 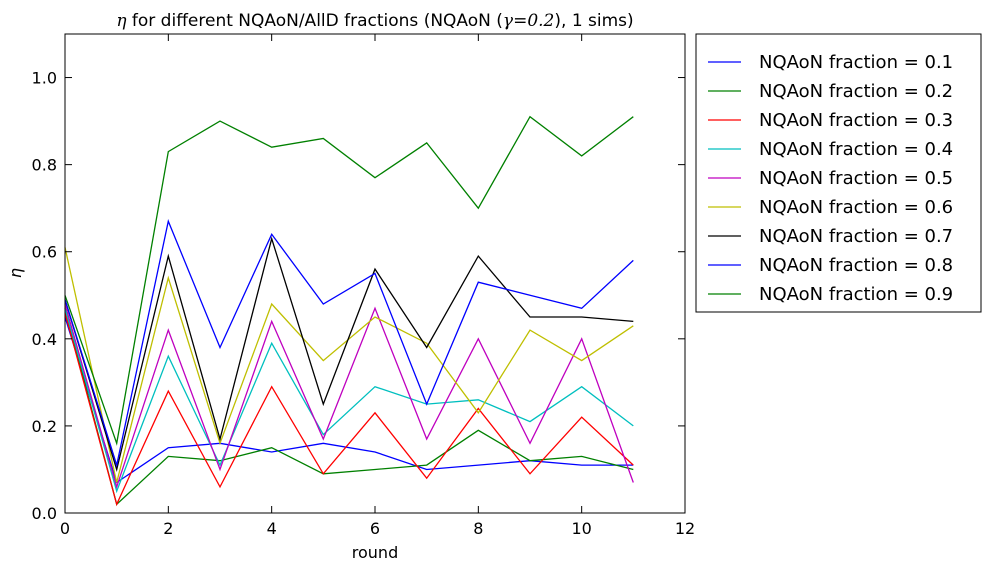 I want to click on legend-label-9: NQAoN fraction = 0.9, so click(x=856, y=294).